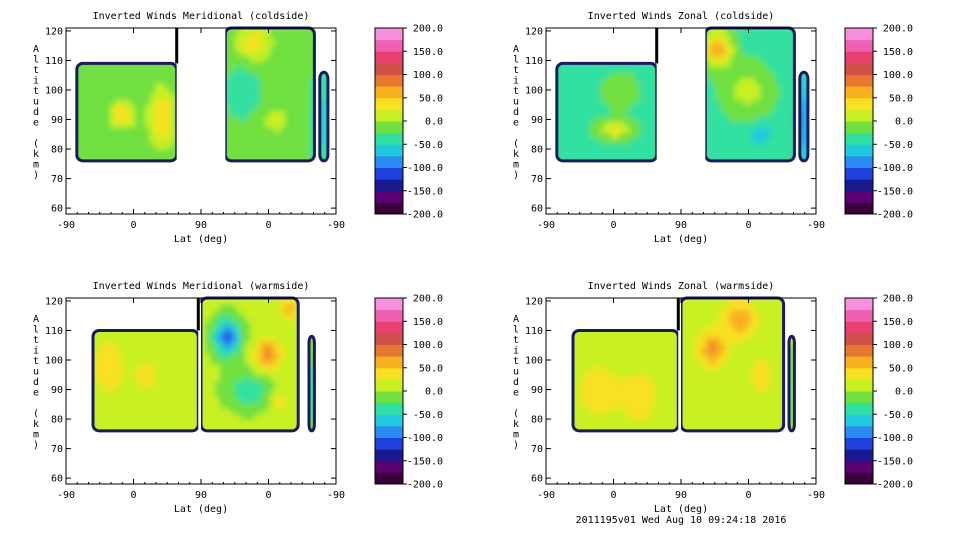  I want to click on colorbar-tick-label: 150.0, so click(898, 322).